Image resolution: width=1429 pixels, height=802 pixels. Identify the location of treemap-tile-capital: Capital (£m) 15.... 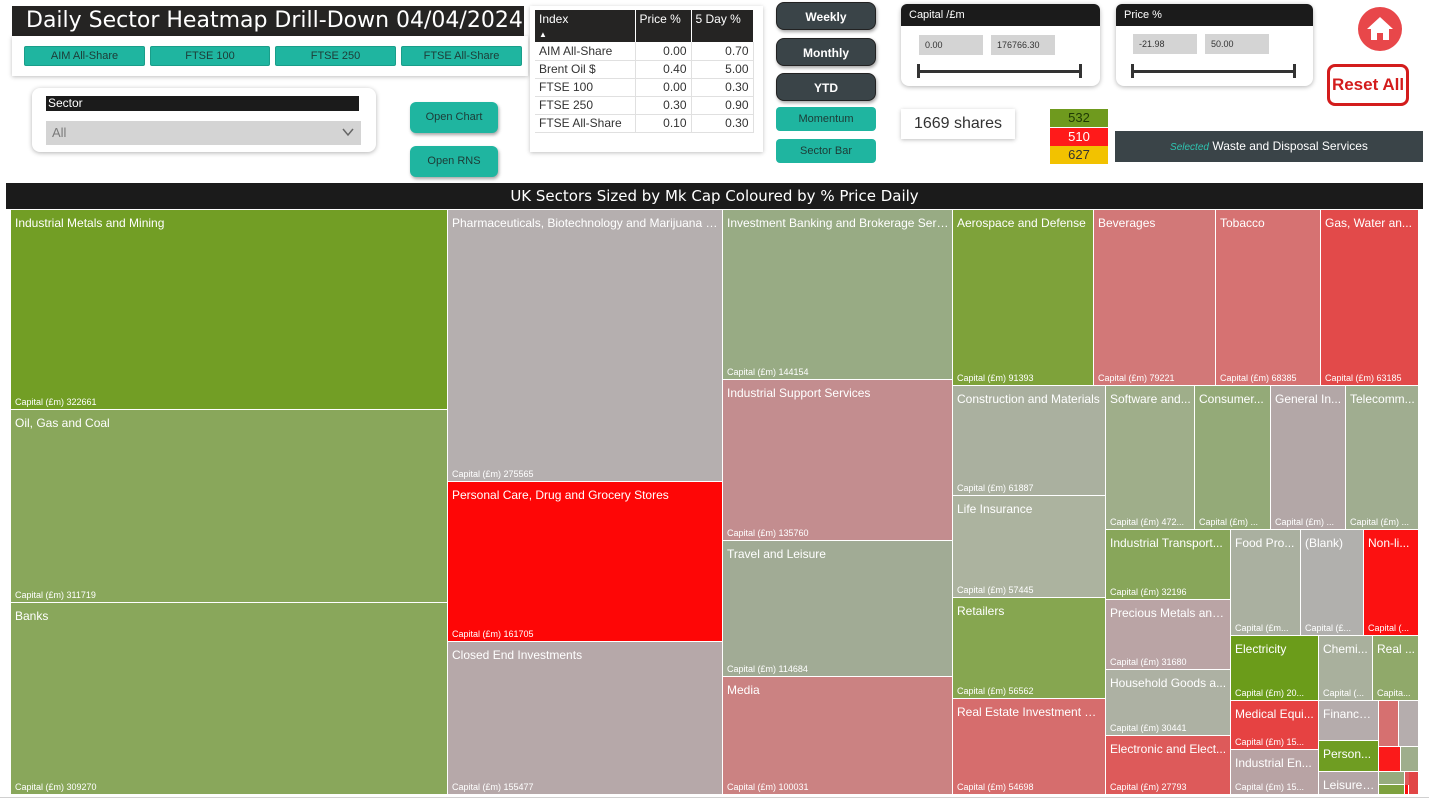
(1270, 742).